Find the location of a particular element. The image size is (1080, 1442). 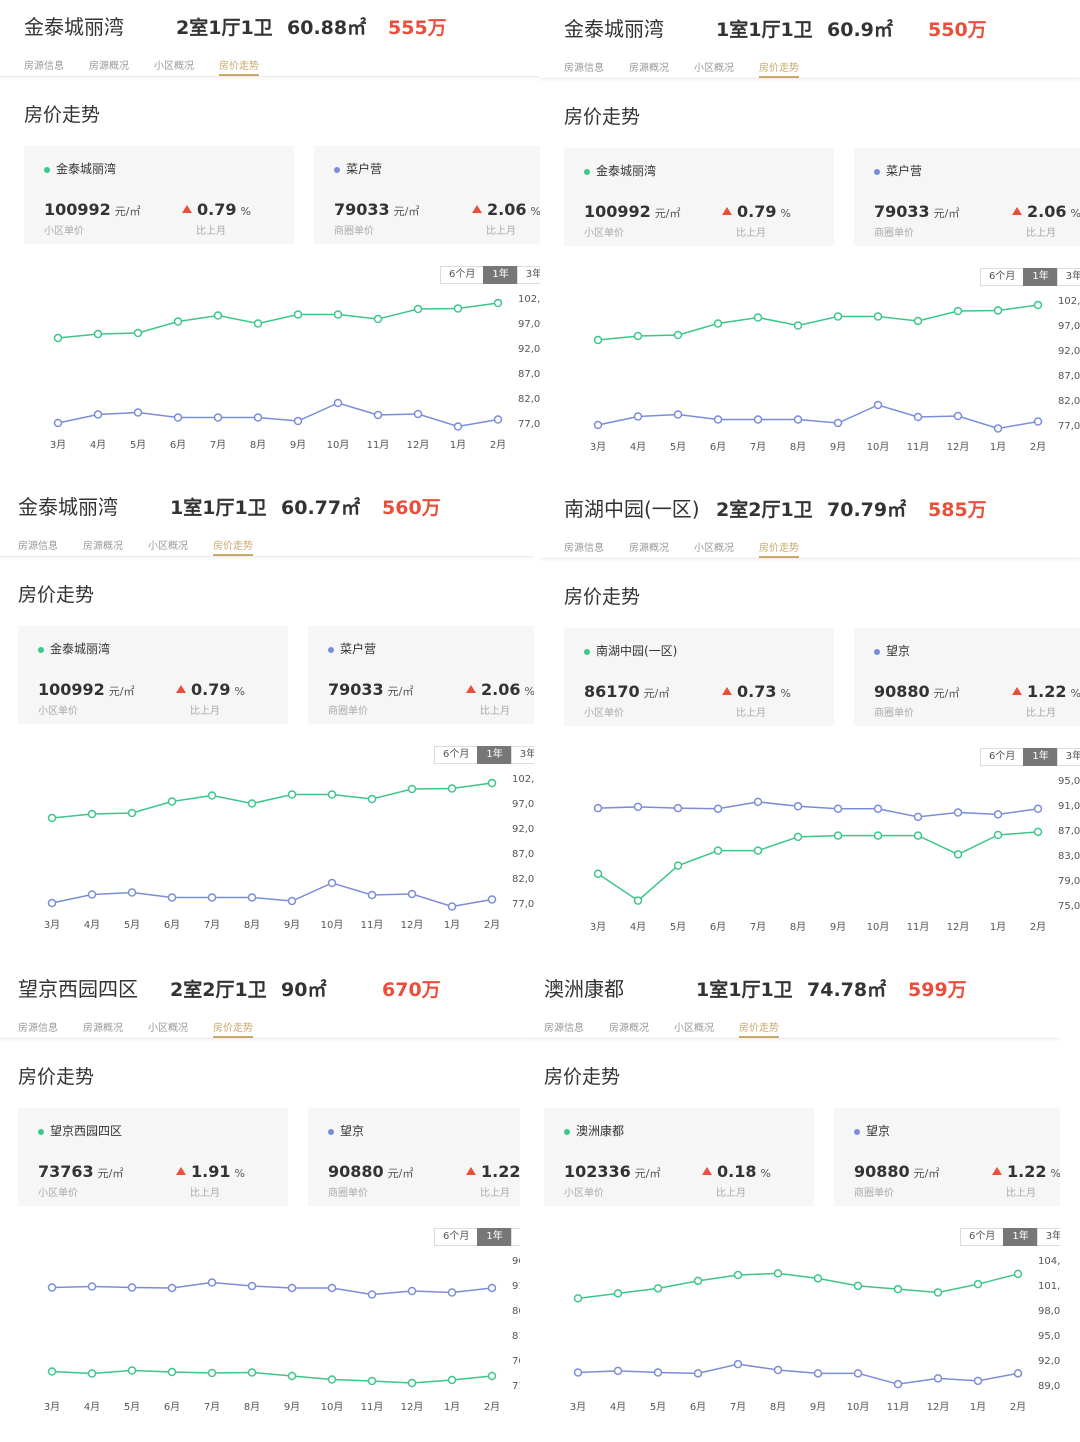

community-name: 望京西园四区 is located at coordinates (78, 989).